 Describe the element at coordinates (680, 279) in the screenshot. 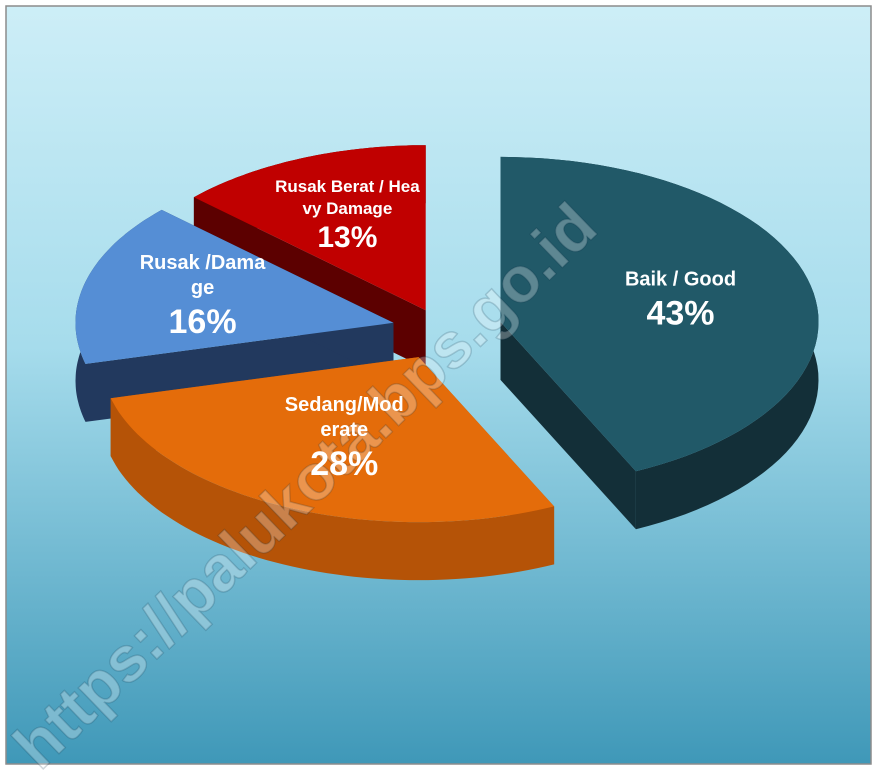

I see `category-label: Baik / Good` at that location.